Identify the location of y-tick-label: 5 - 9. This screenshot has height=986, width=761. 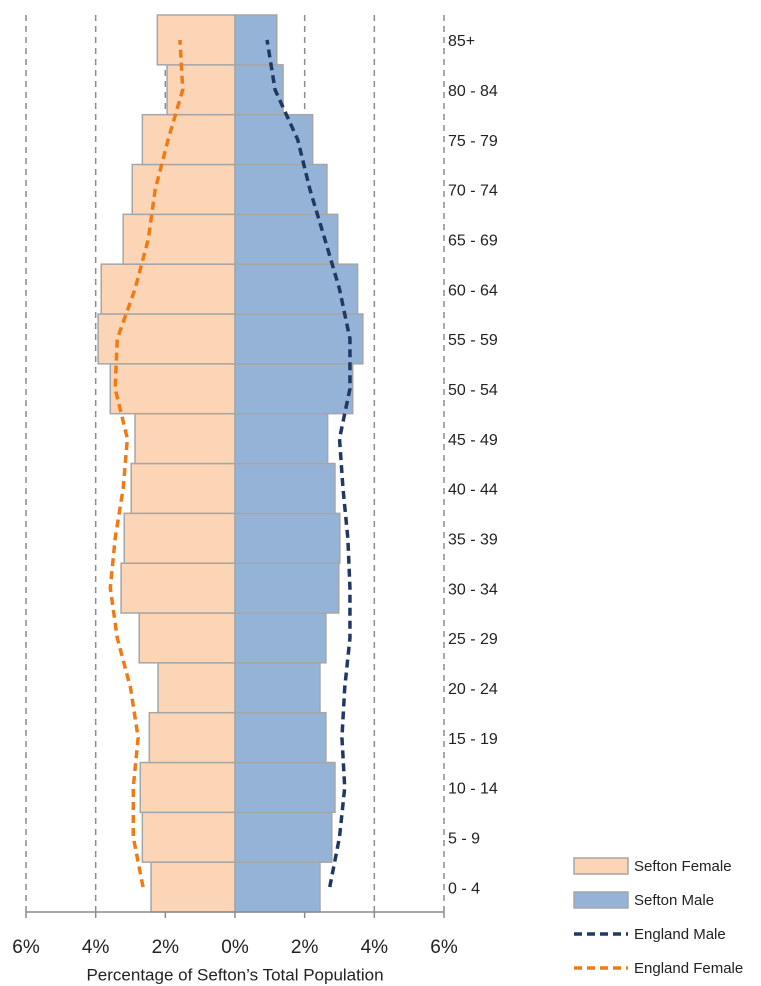
(464, 838).